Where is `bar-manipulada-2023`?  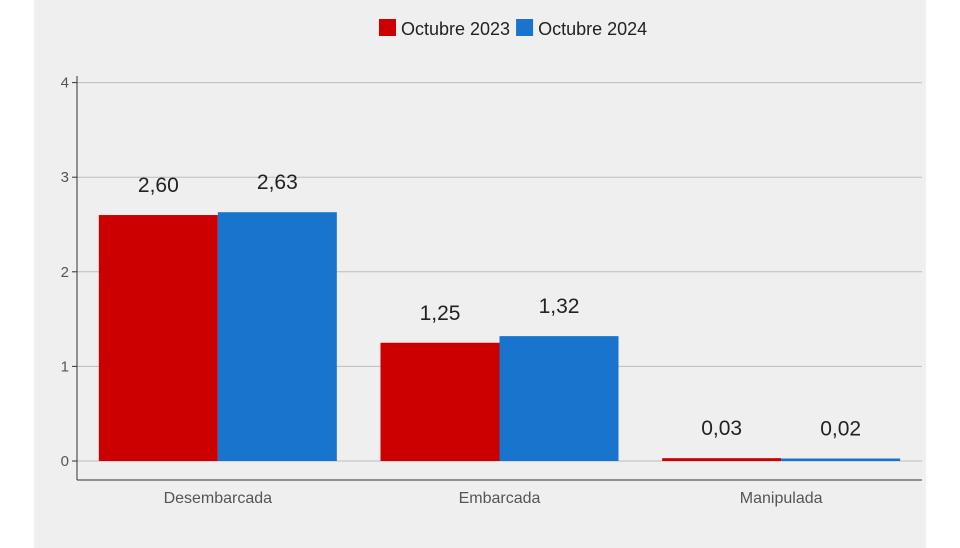
bar-manipulada-2023 is located at coordinates (722, 459).